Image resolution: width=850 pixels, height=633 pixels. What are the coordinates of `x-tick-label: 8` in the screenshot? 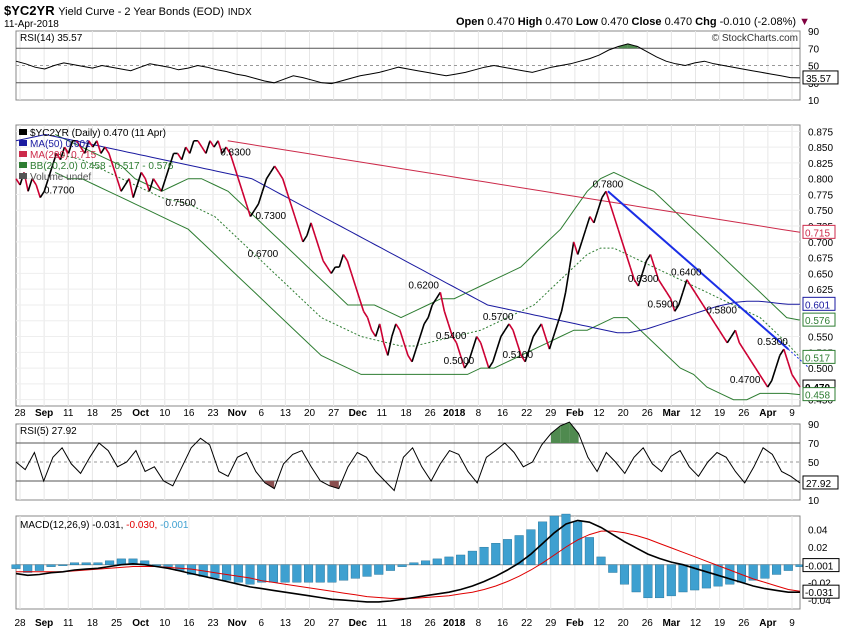 It's located at (479, 413).